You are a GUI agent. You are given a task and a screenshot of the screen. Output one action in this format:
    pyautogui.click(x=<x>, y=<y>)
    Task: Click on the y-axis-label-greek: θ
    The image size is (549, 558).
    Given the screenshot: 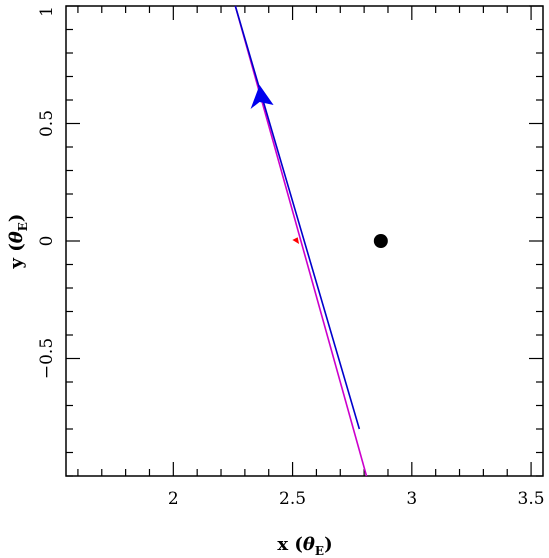 What is the action you would take?
    pyautogui.click(x=16, y=237)
    